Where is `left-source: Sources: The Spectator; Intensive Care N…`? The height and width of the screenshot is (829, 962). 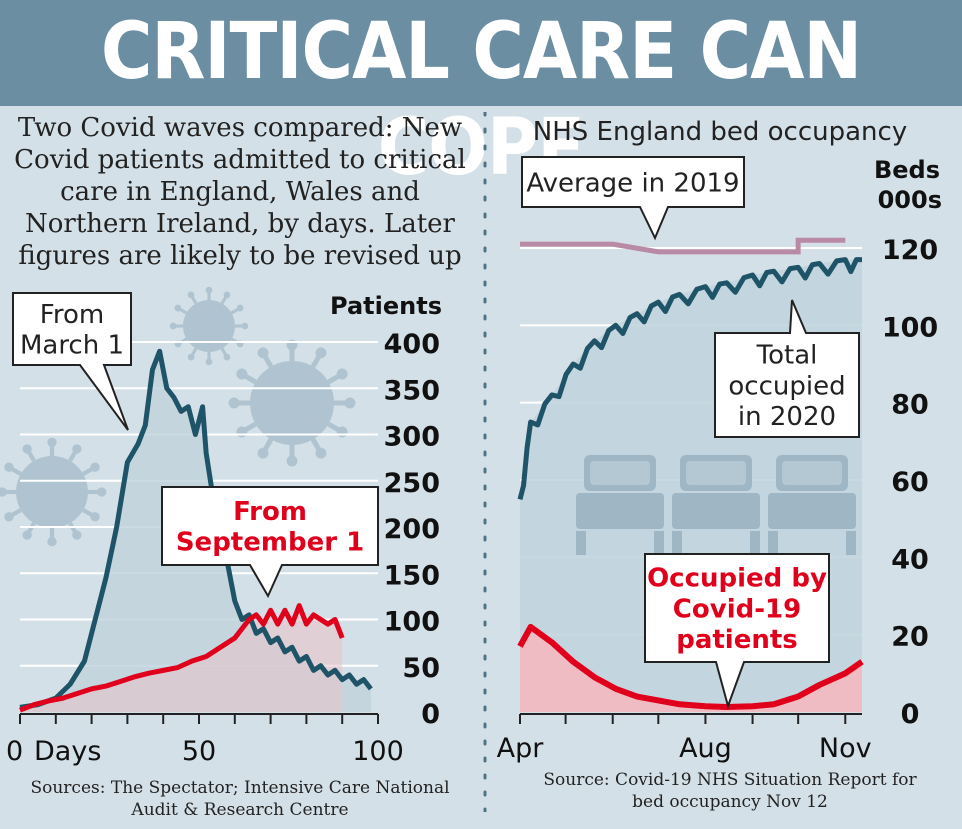
left-source: Sources: The Spectator; Intensive Care N… is located at coordinates (240, 799).